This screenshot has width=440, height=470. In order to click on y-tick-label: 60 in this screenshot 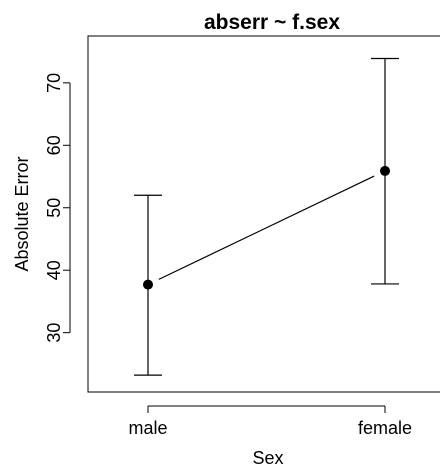, I will do `click(54, 145)`.